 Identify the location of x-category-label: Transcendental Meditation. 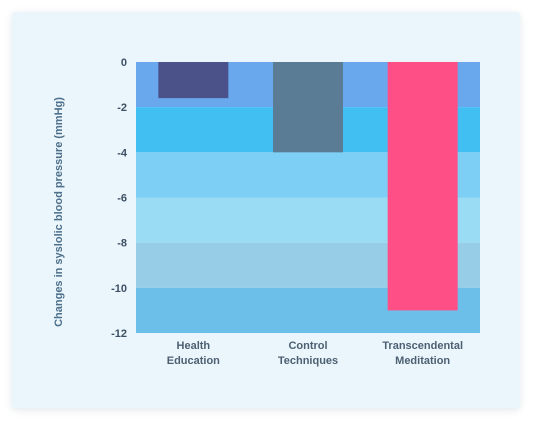
(422, 353).